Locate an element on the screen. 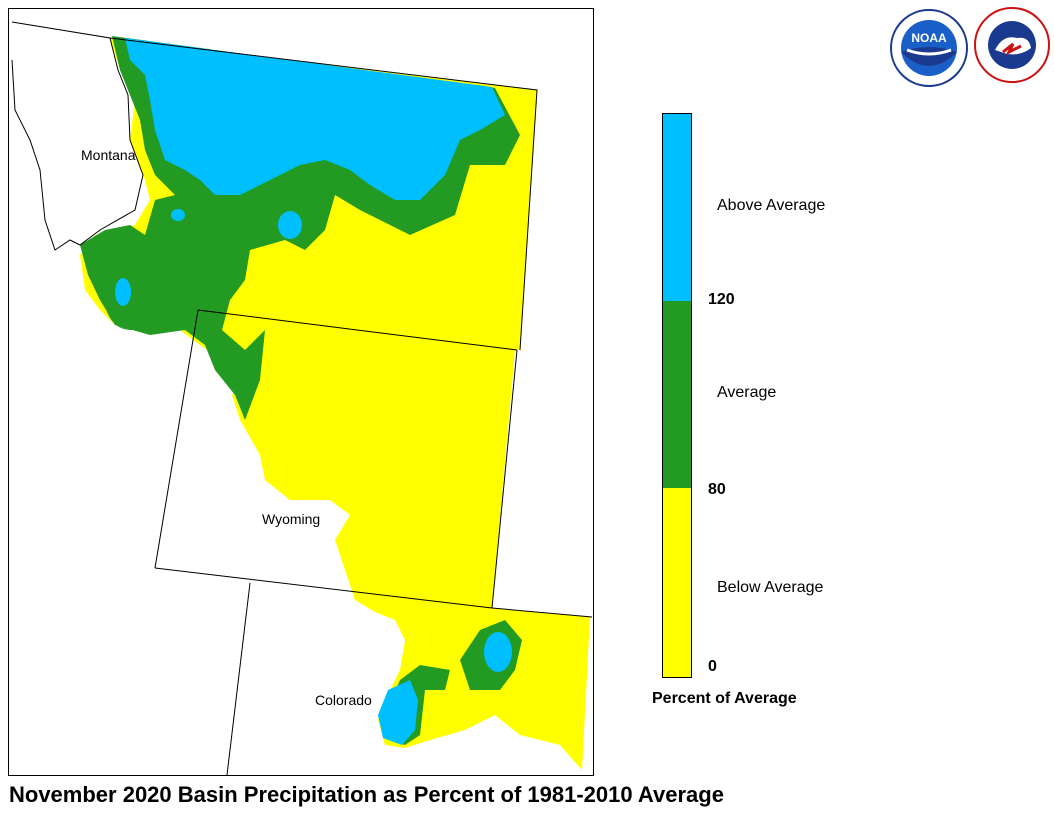  legend-above-average-swatch is located at coordinates (677, 207).